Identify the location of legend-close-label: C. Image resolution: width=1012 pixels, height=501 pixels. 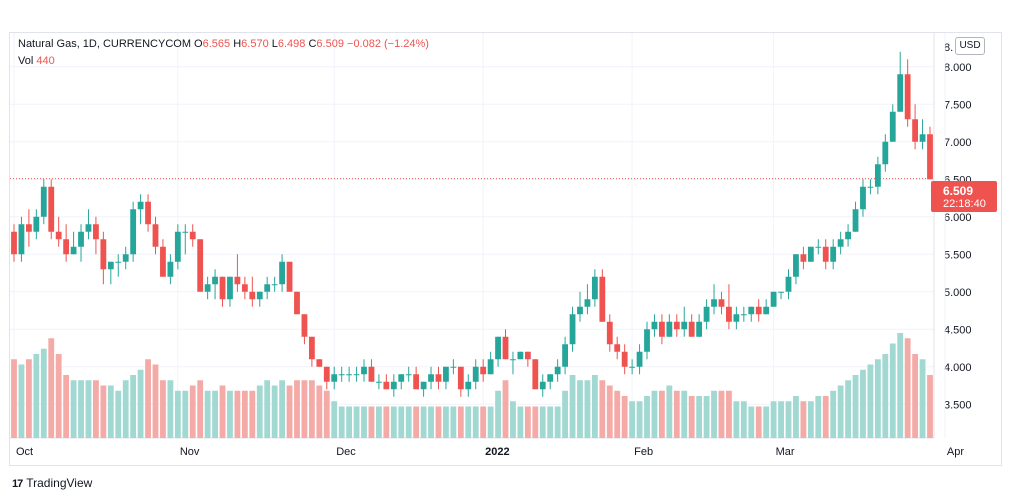
(312, 44).